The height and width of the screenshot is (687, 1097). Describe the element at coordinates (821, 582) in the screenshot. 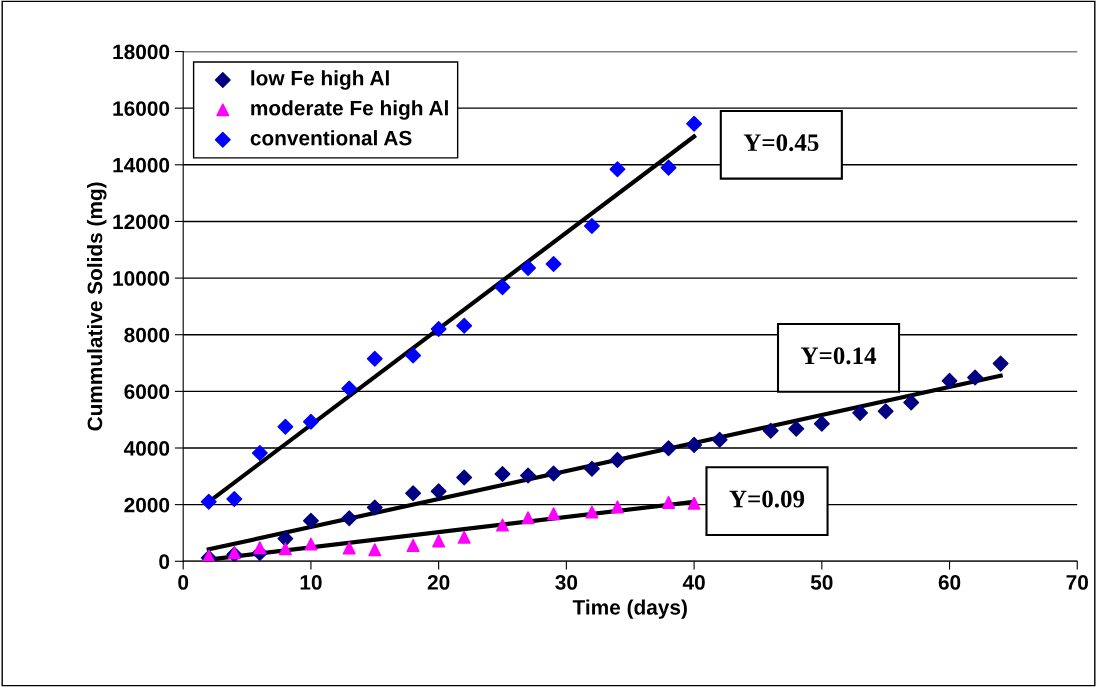

I see `x-tick-label: 50` at that location.